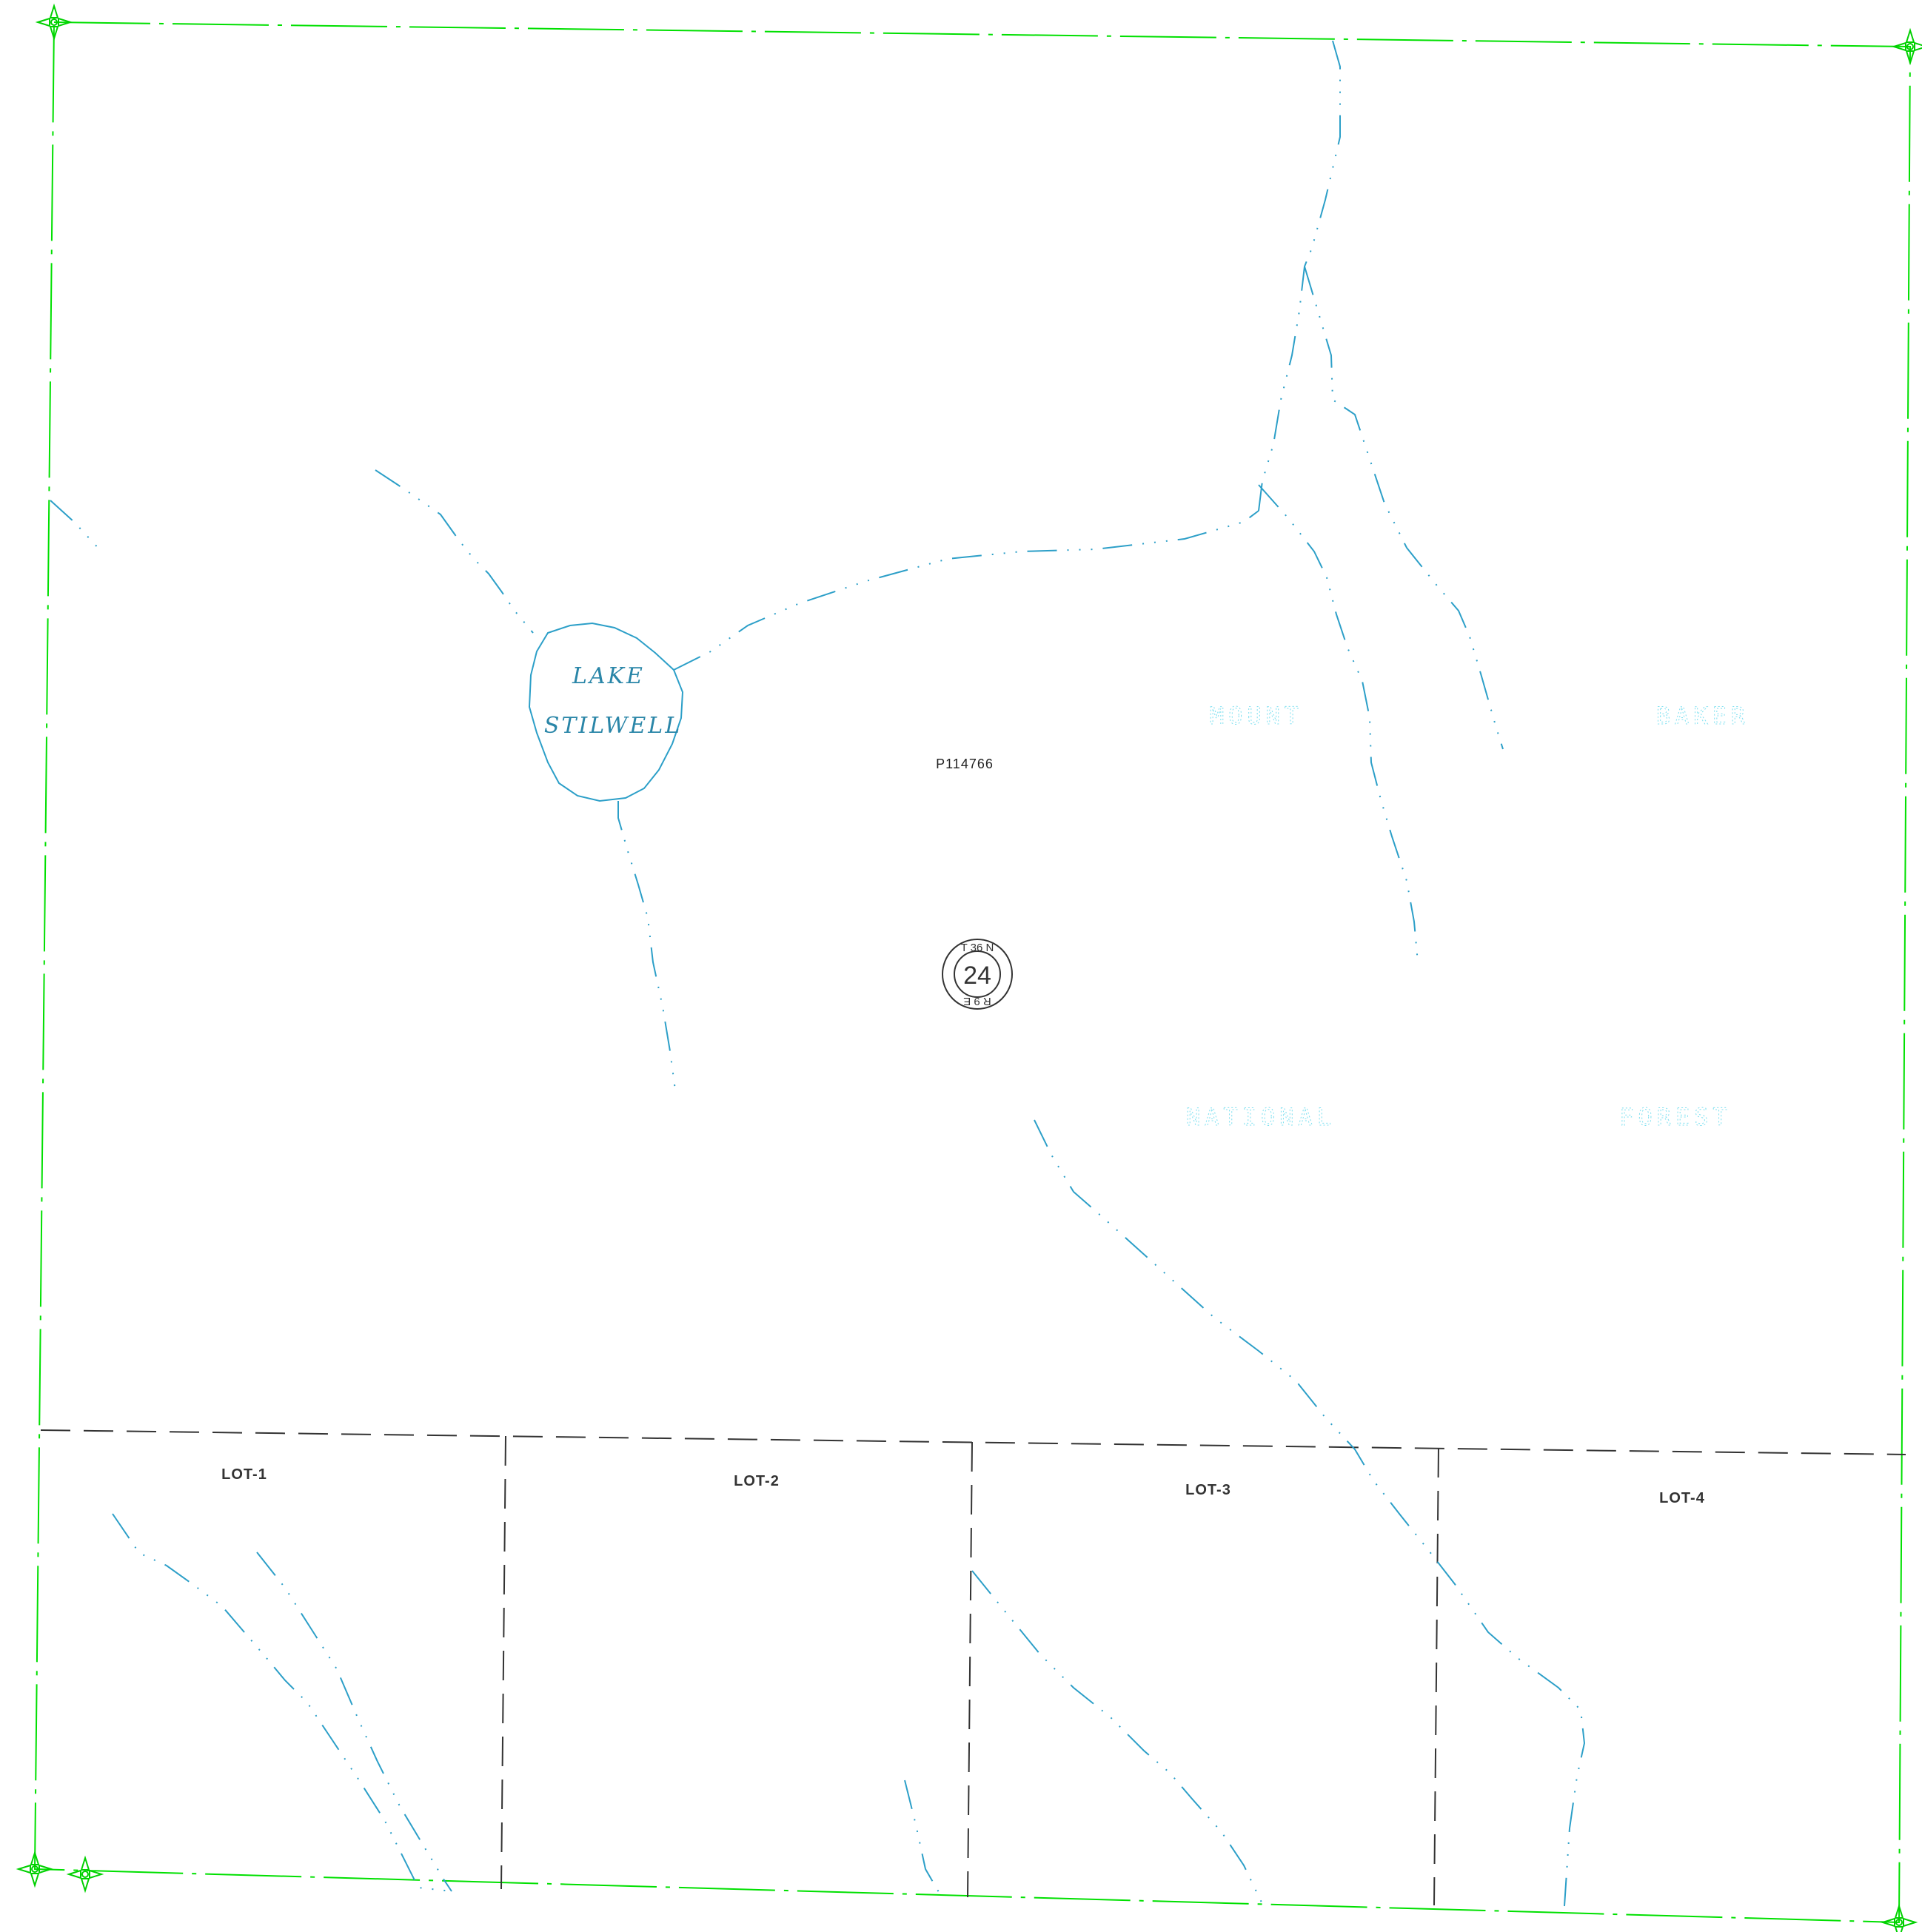 The width and height of the screenshot is (1922, 1932). I want to click on stream-lot1-east, so click(354, 1722).